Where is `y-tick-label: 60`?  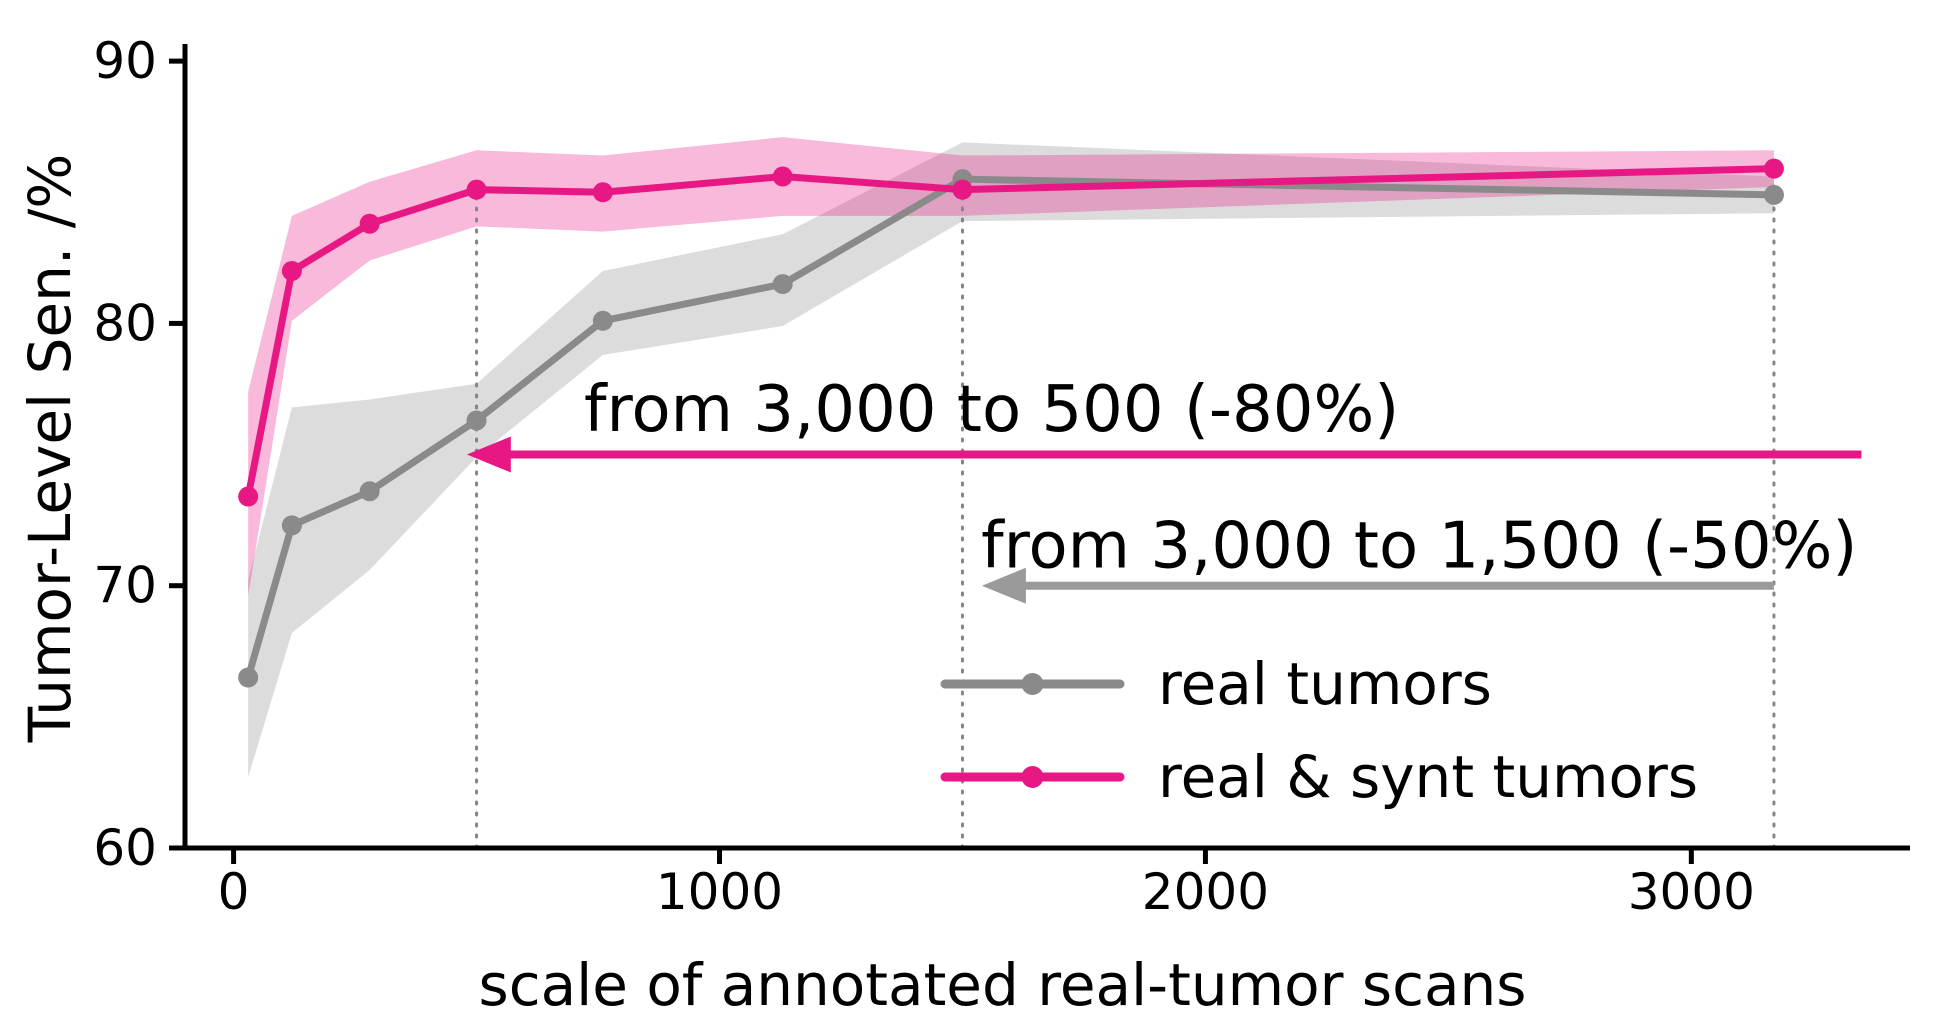 y-tick-label: 60 is located at coordinates (125, 848).